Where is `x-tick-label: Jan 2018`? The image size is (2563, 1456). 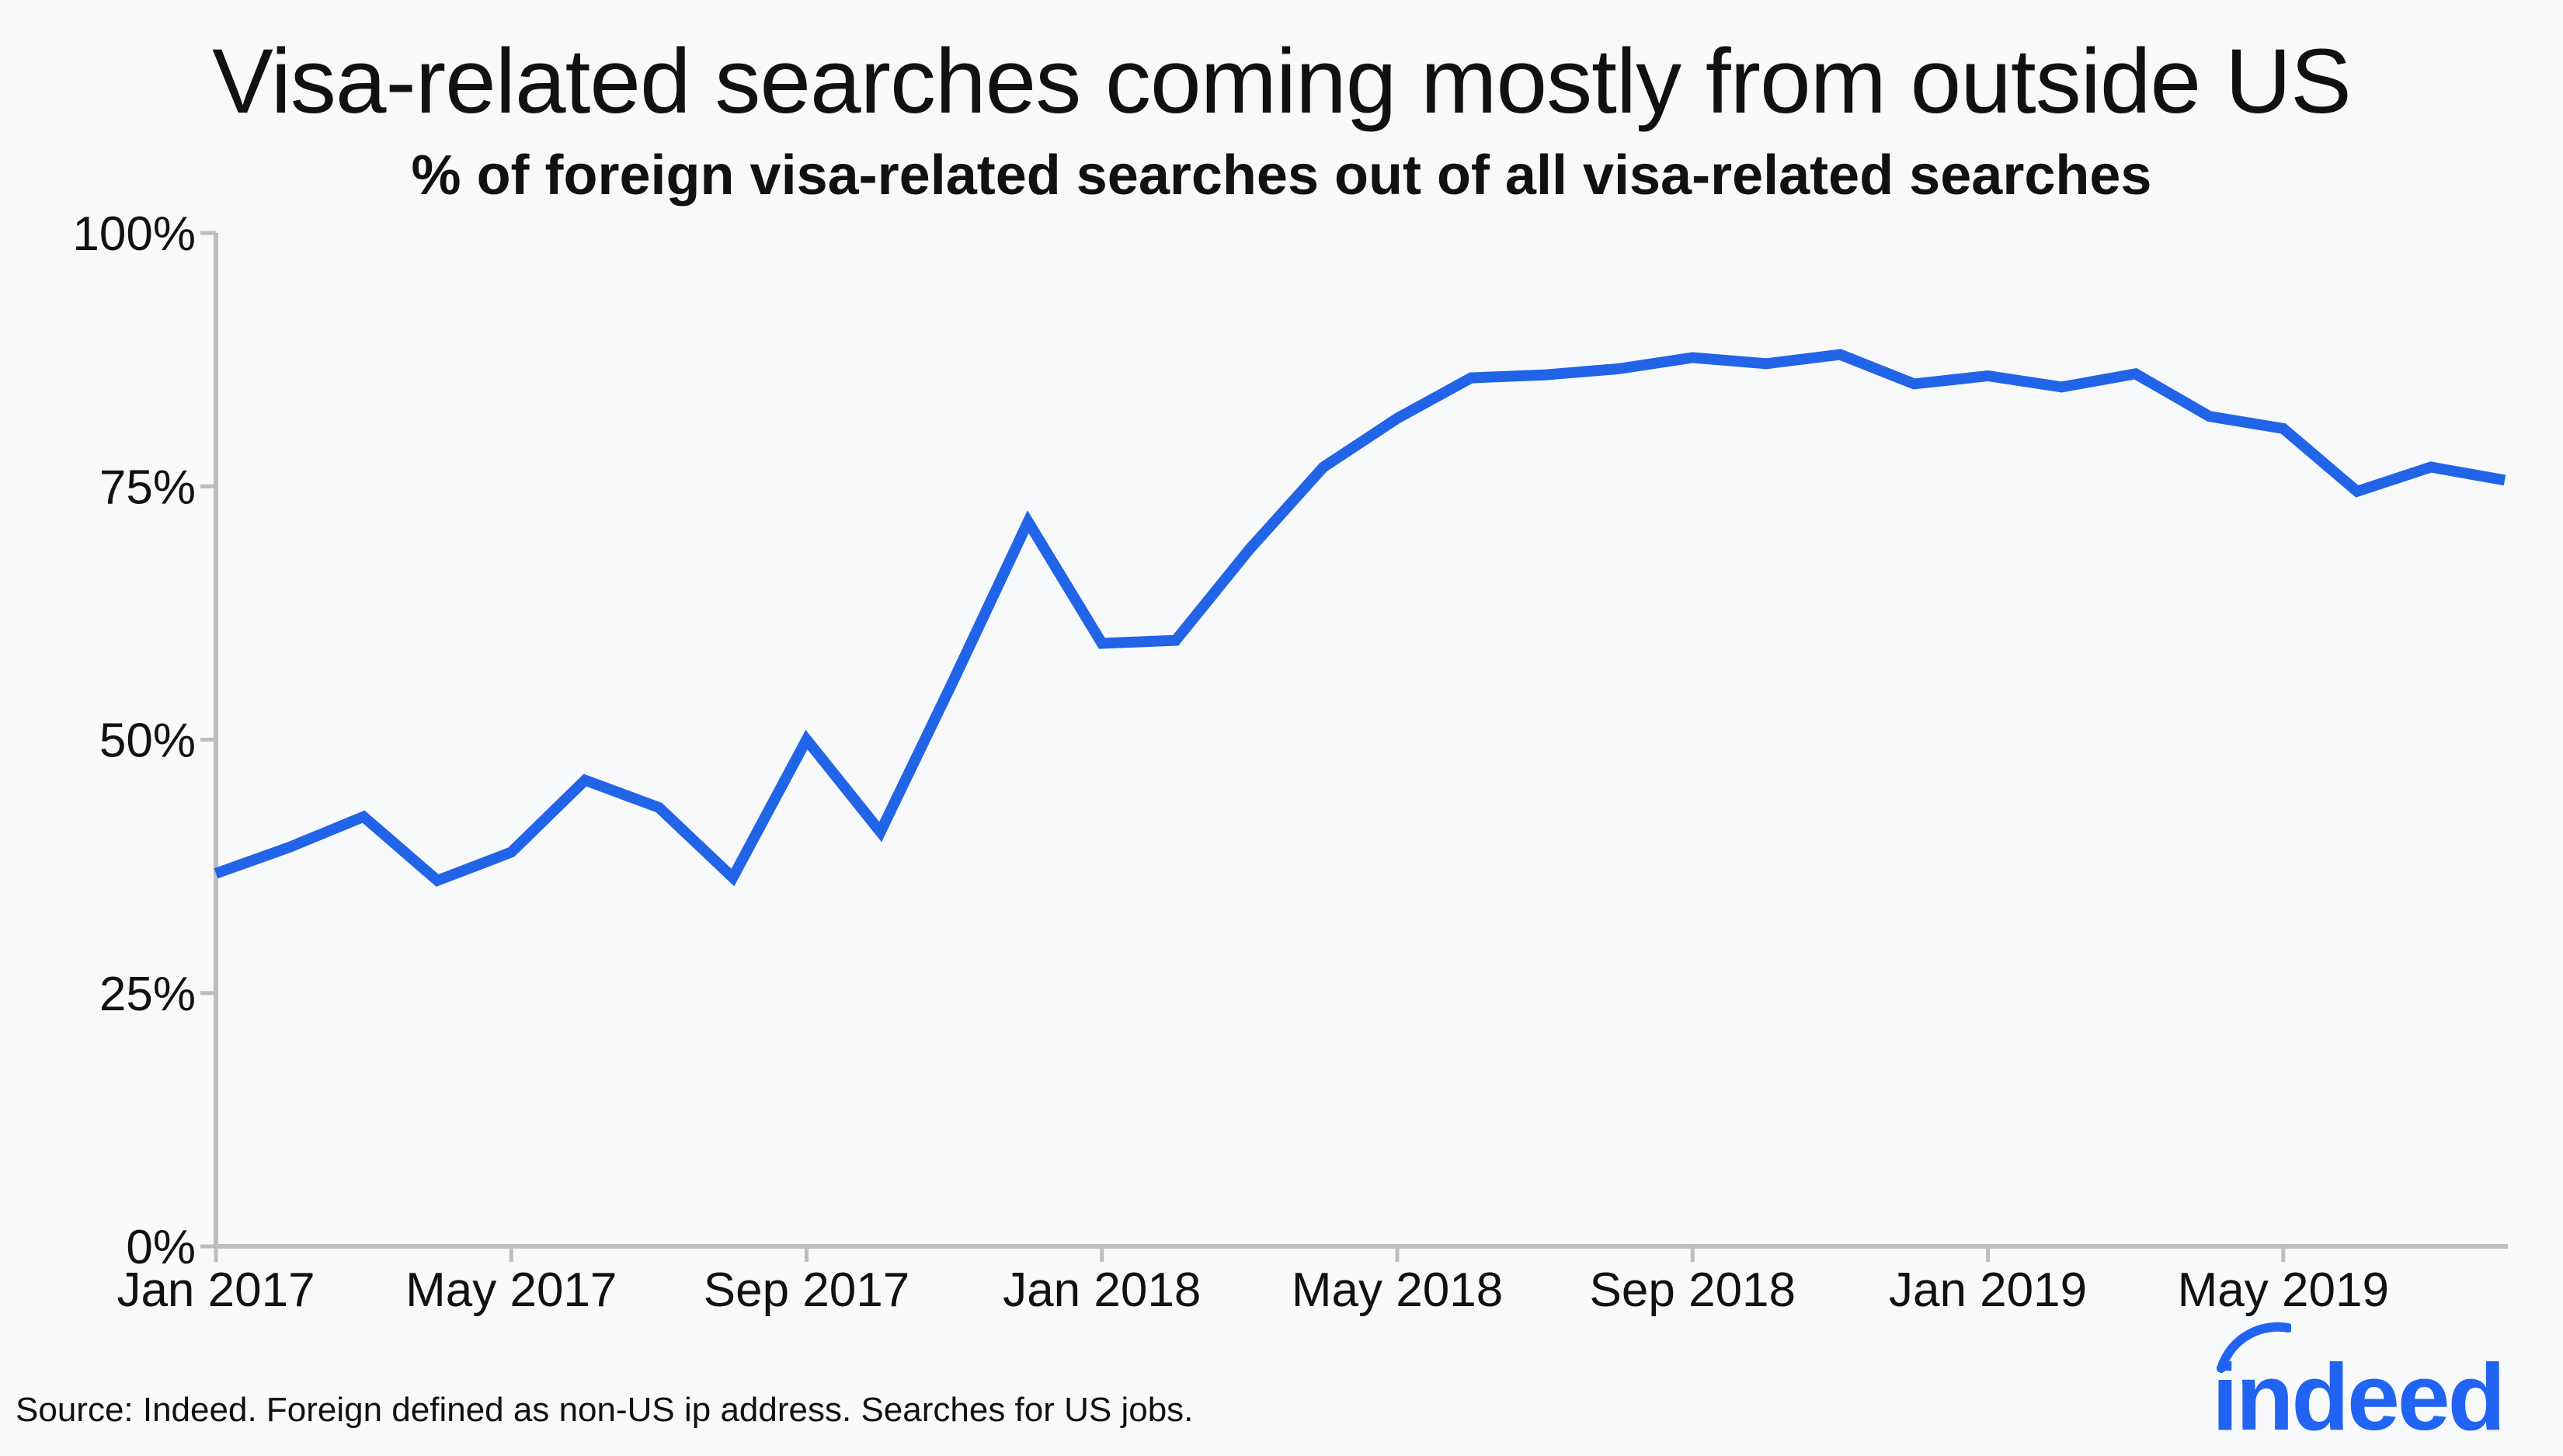
x-tick-label: Jan 2018 is located at coordinates (1102, 1290).